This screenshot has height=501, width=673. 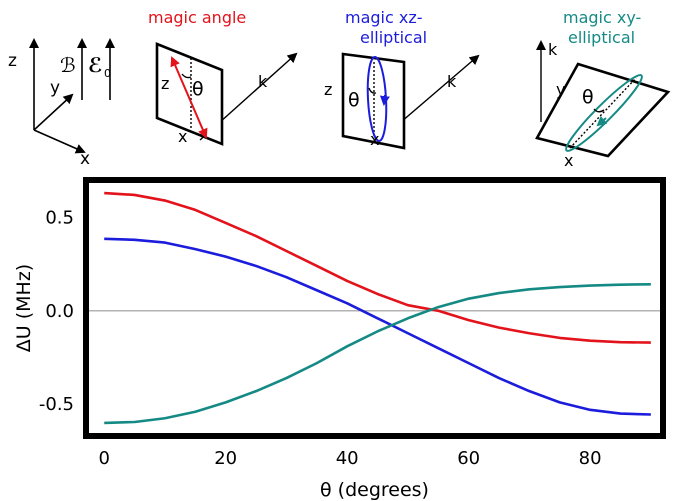 What do you see at coordinates (59, 311) in the screenshot?
I see `y-tick-label: 0.0` at bounding box center [59, 311].